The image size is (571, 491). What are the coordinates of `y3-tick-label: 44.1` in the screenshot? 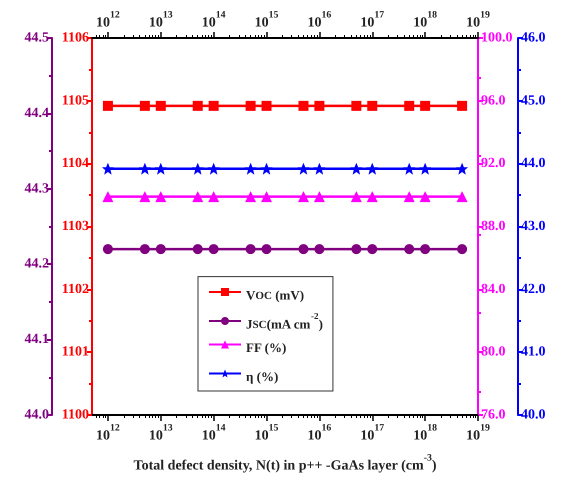 It's located at (36, 340).